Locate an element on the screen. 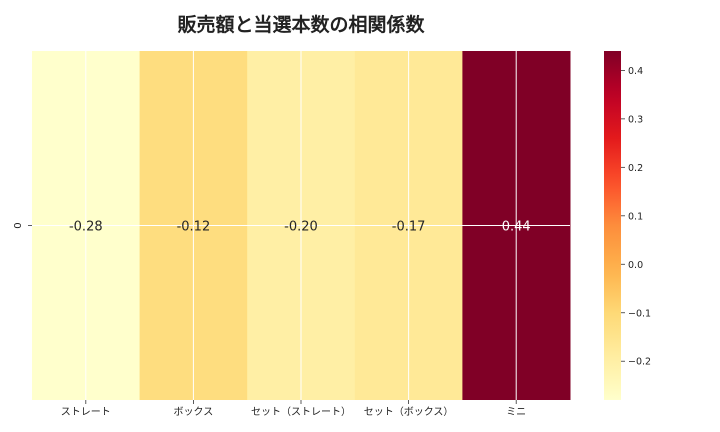 The height and width of the screenshot is (432, 720). cell-value-label: 0.44 is located at coordinates (516, 227).